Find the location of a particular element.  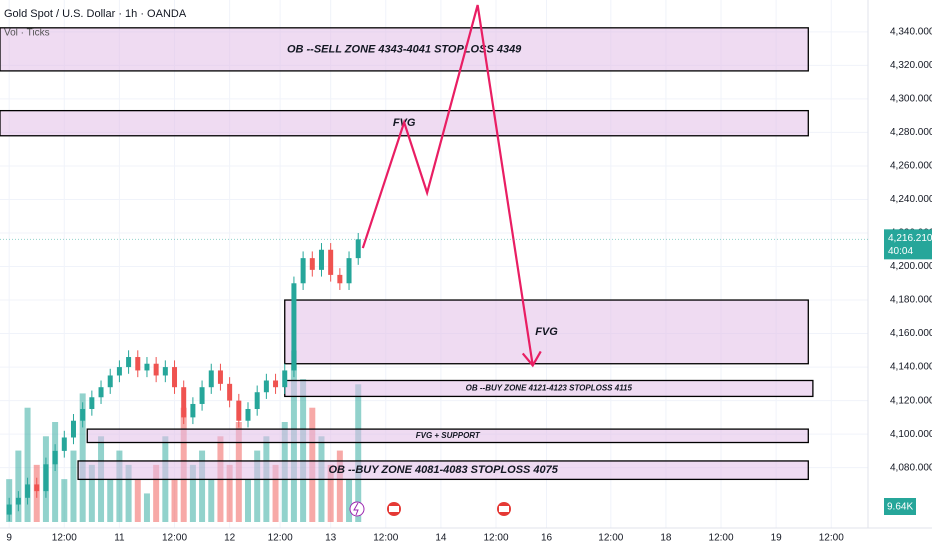

zone-label: OB --SELL ZONE 4343-4041 STOPLOSS 4349 is located at coordinates (404, 49).